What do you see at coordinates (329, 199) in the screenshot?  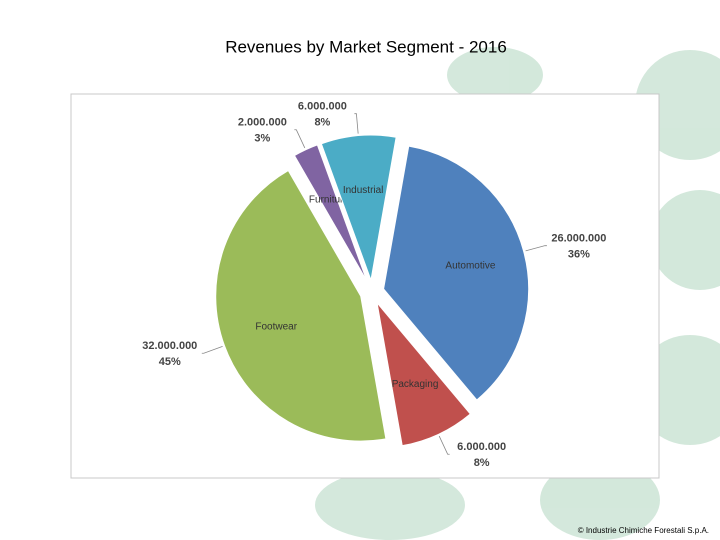 I see `category-label: Furniture` at bounding box center [329, 199].